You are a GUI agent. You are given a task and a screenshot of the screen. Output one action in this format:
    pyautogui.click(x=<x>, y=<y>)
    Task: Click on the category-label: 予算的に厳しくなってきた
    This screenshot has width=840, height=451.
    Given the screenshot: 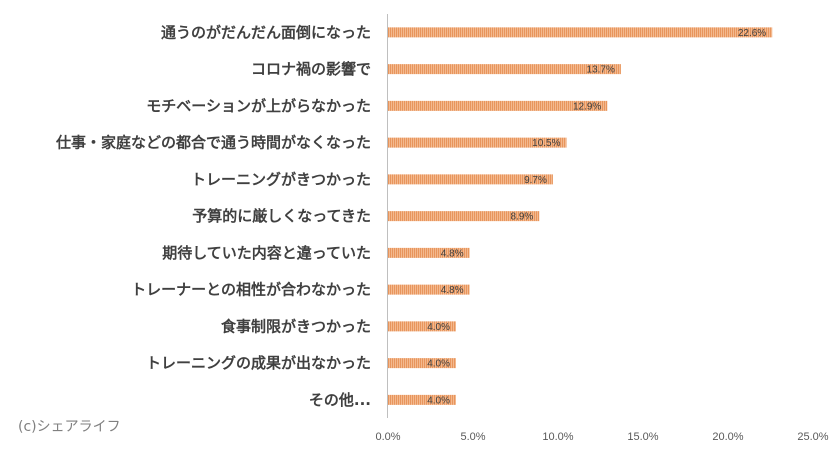 What is the action you would take?
    pyautogui.click(x=281, y=216)
    